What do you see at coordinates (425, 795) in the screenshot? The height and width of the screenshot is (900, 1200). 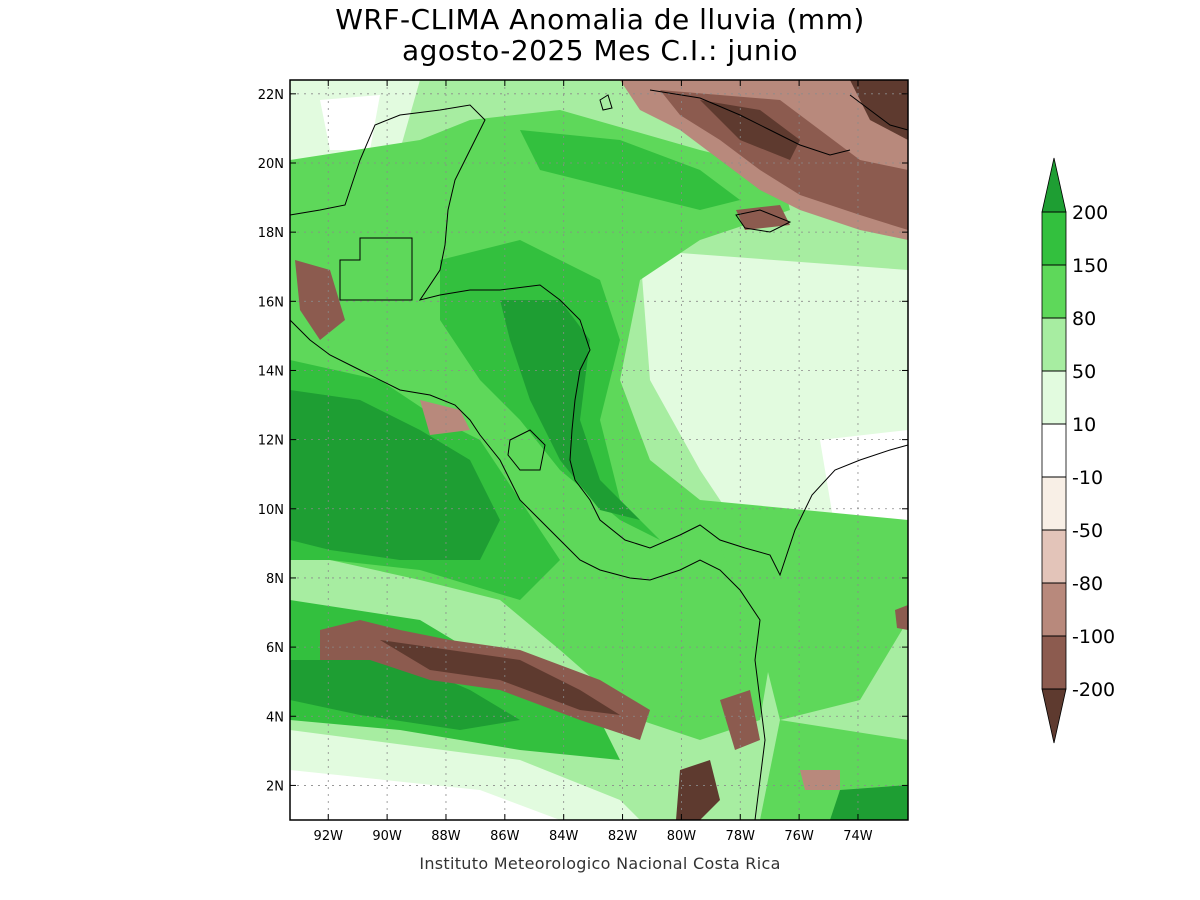 I see `field-south-white` at bounding box center [425, 795].